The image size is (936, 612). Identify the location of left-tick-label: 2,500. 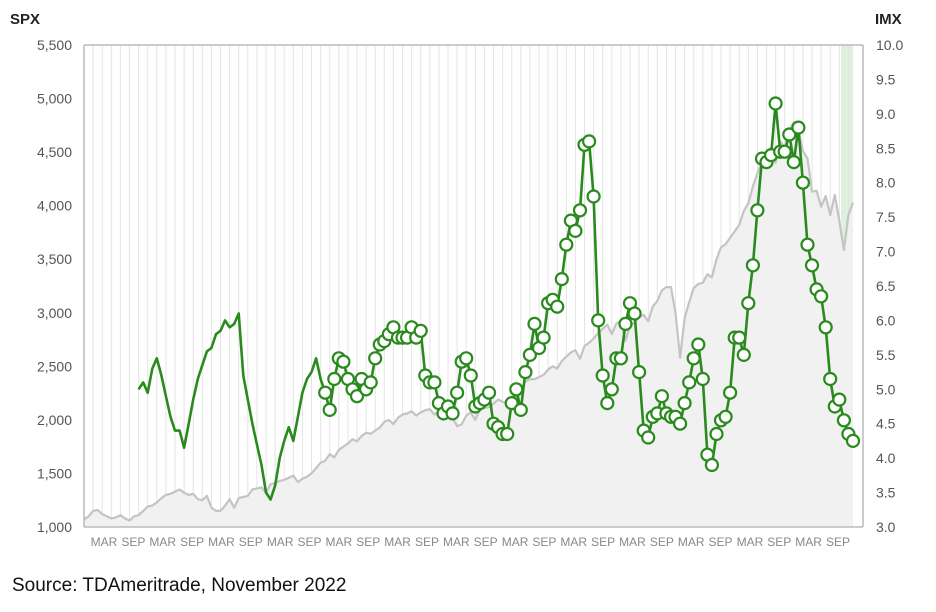
(54, 366).